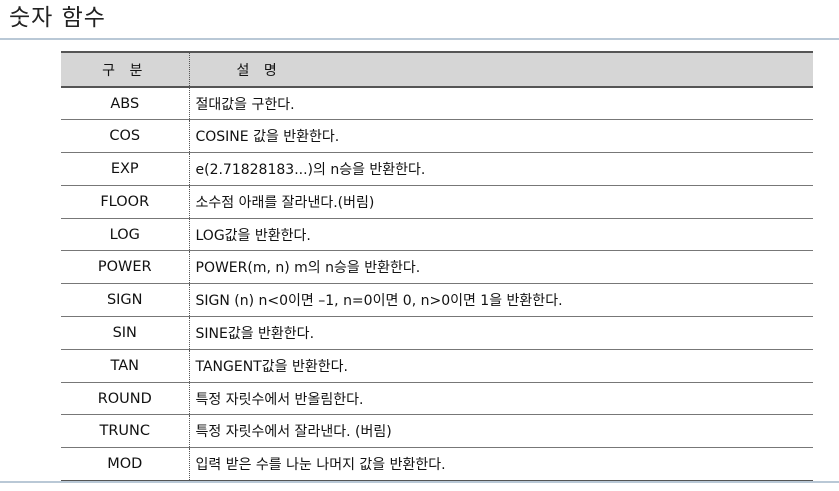 This screenshot has height=491, width=839. I want to click on table-row: ABS 절대값을 구한다., so click(437, 104).